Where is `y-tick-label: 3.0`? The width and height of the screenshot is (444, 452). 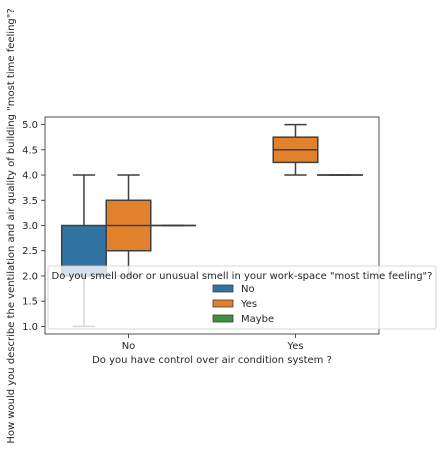
y-tick-label: 3.0 is located at coordinates (30, 226).